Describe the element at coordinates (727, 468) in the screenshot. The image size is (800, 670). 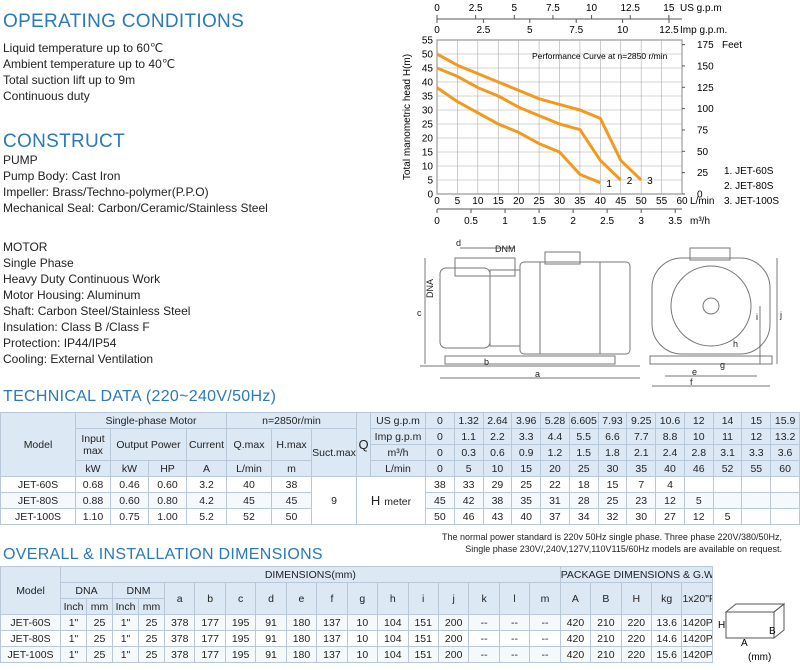
I see `flow-cell: 52` at that location.